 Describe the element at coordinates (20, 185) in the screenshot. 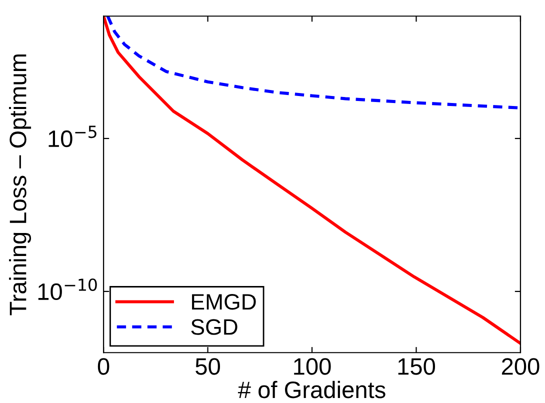

I see `y-axis-title: Training Loss – Optimum` at that location.